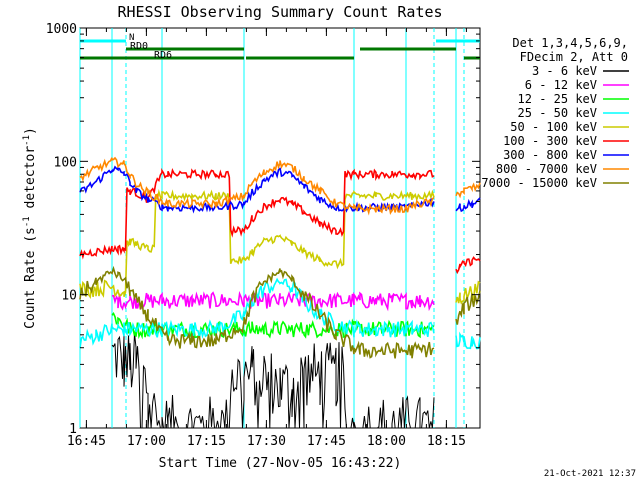 The image size is (640, 480). What do you see at coordinates (326, 441) in the screenshot?
I see `x-tick-label-4: 17:45` at bounding box center [326, 441].